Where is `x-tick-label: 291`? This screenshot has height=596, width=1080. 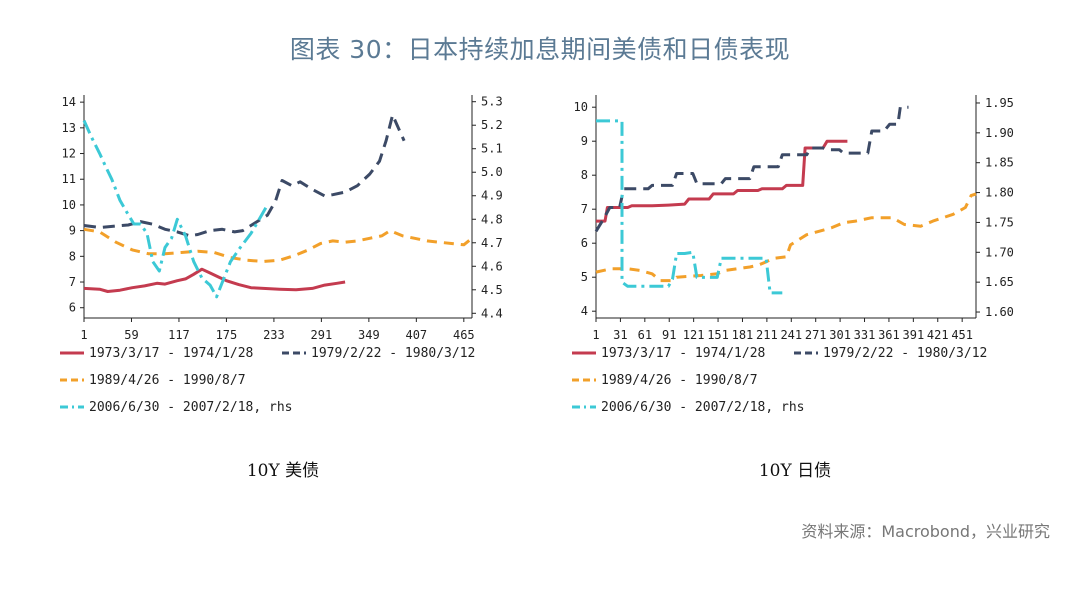 x-tick-label: 291 is located at coordinates (322, 335).